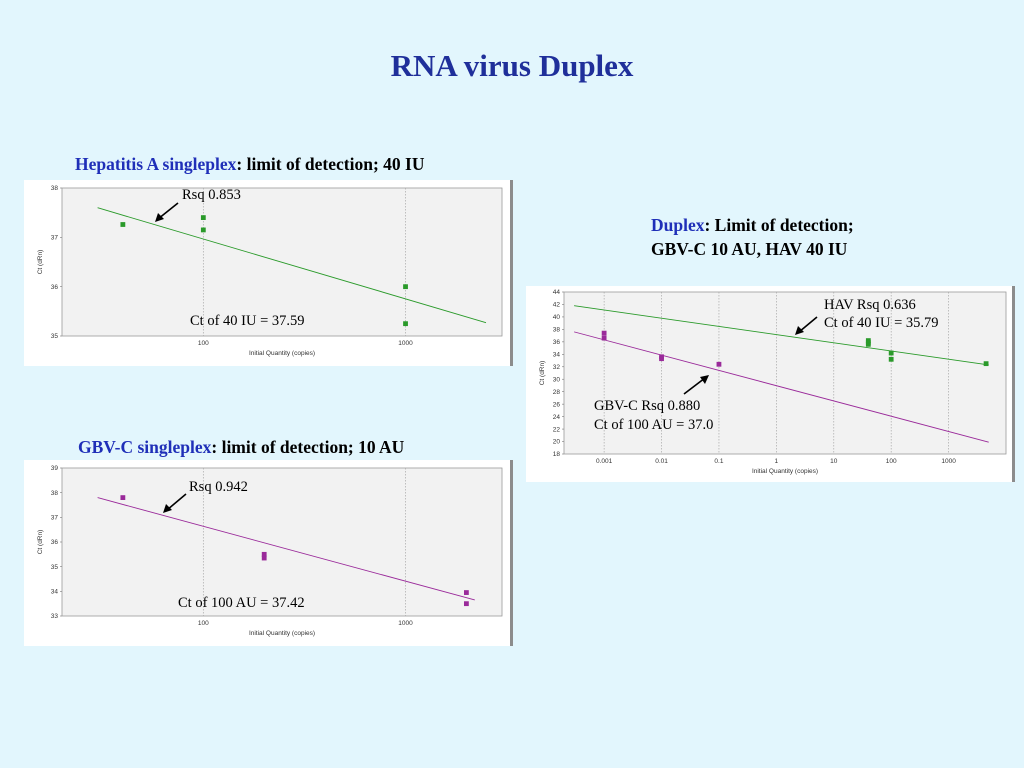 This screenshot has width=1024, height=768. What do you see at coordinates (870, 305) in the screenshot?
I see `duplex-hav-rsq-label: HAV Rsq 0.636` at bounding box center [870, 305].